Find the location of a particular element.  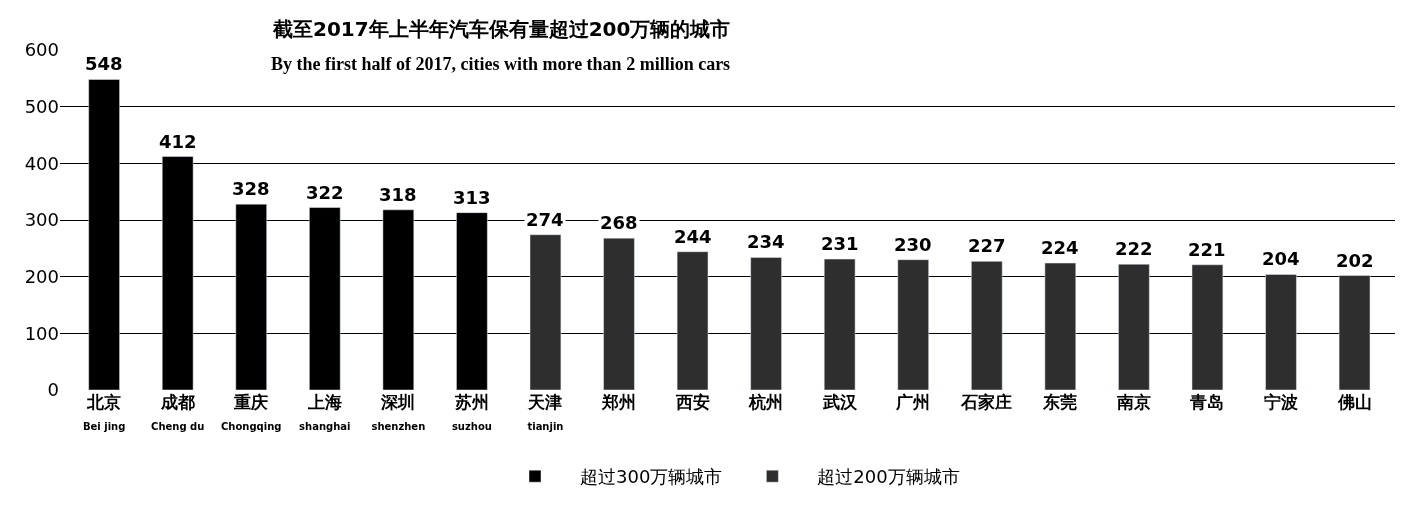

data-label: 221 is located at coordinates (1207, 249).